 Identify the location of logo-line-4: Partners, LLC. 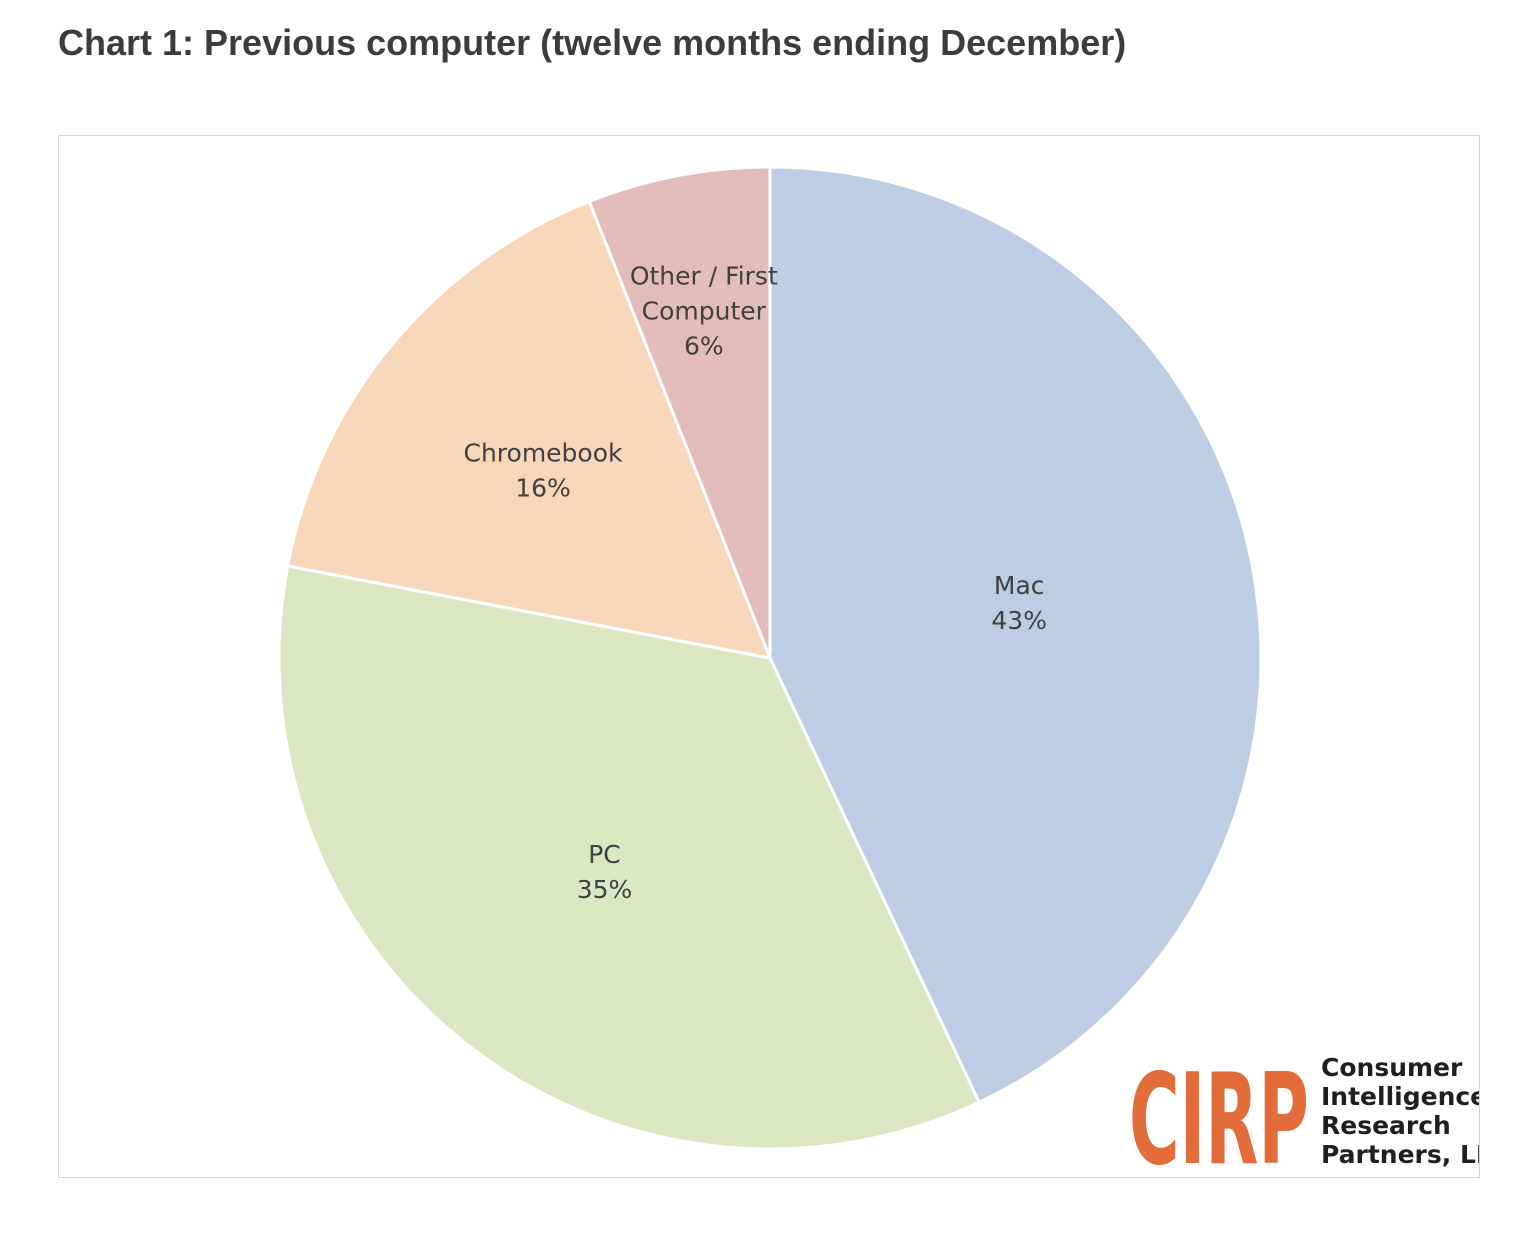
(1400, 1154).